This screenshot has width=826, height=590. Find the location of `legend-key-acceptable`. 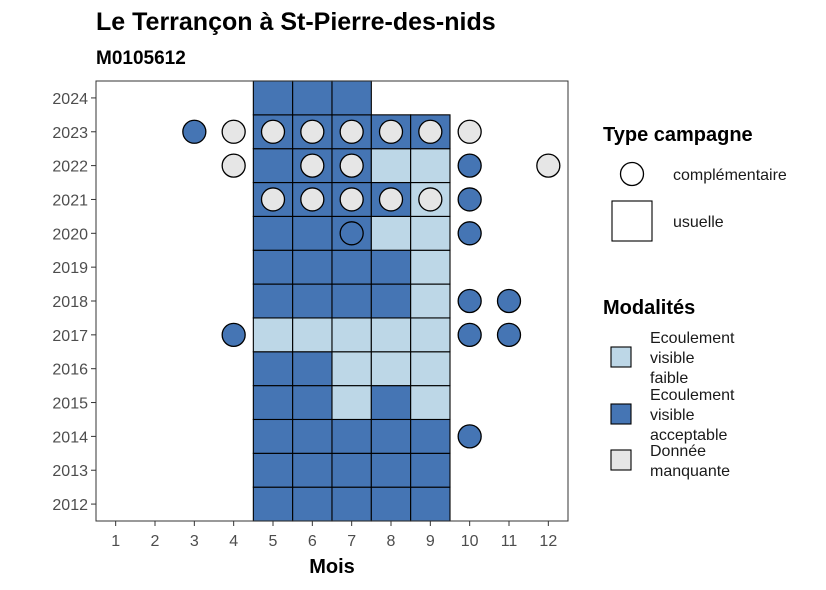

legend-key-acceptable is located at coordinates (621, 414).